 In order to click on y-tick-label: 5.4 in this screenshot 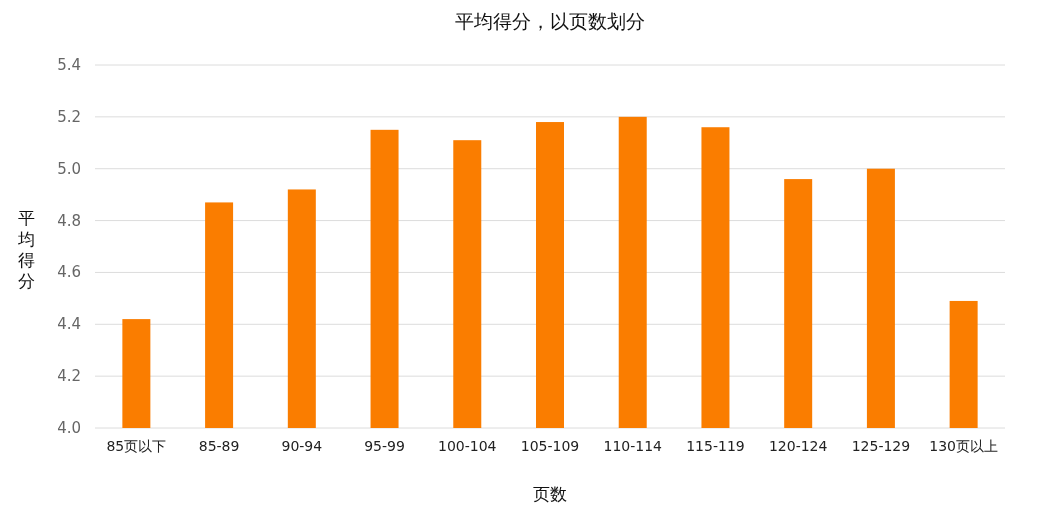, I will do `click(69, 65)`.